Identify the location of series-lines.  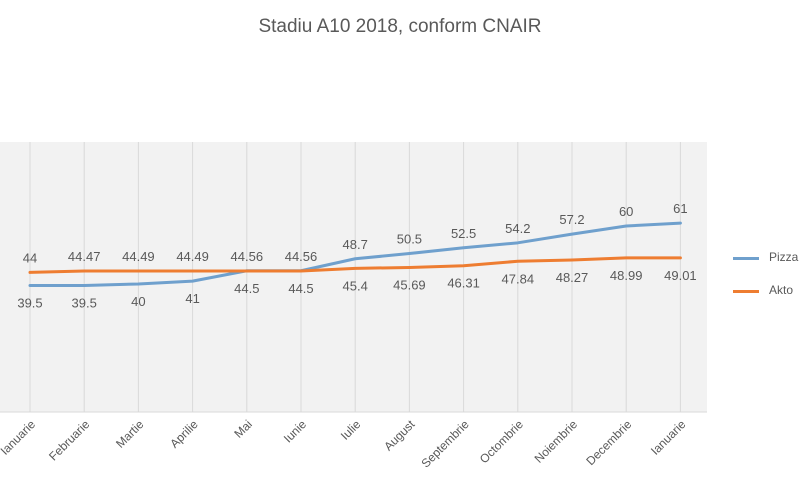
(355, 254).